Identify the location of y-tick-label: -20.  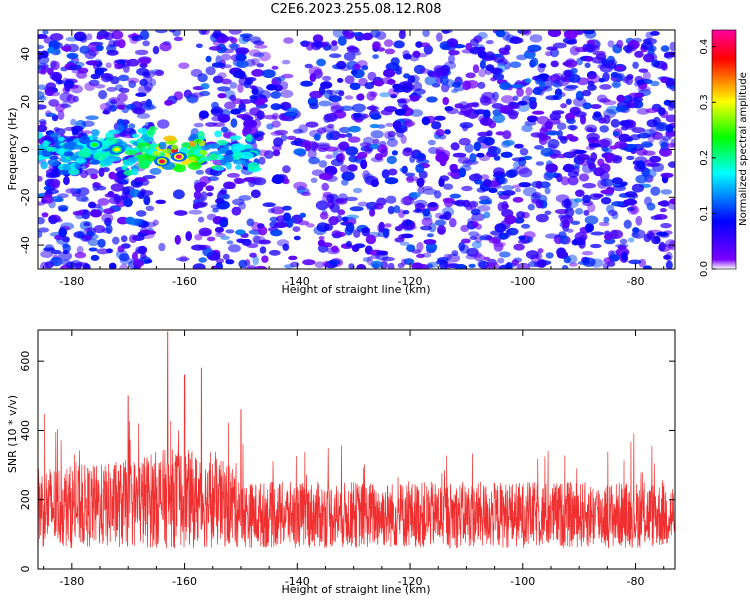
(25, 197).